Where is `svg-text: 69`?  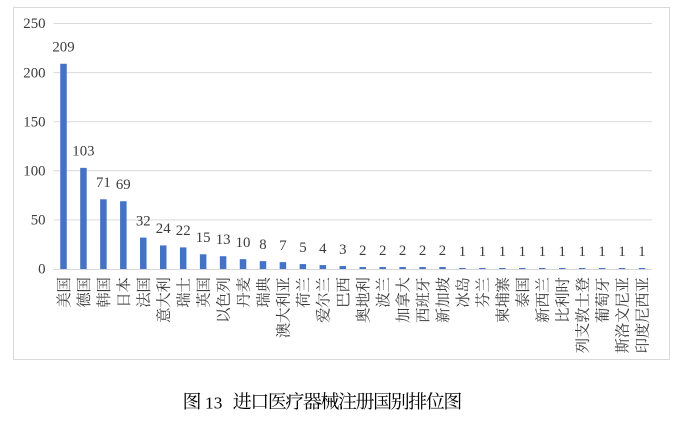 svg-text: 69 is located at coordinates (123, 185).